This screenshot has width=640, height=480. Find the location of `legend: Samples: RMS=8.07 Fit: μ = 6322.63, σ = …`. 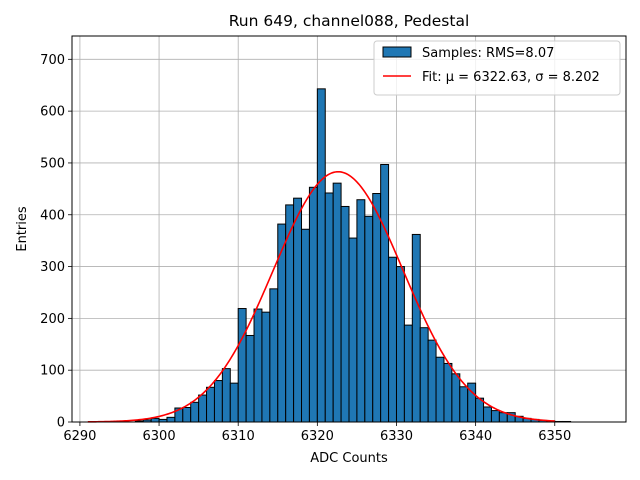

legend: Samples: RMS=8.07 Fit: μ = 6322.63, σ = … is located at coordinates (497, 68).